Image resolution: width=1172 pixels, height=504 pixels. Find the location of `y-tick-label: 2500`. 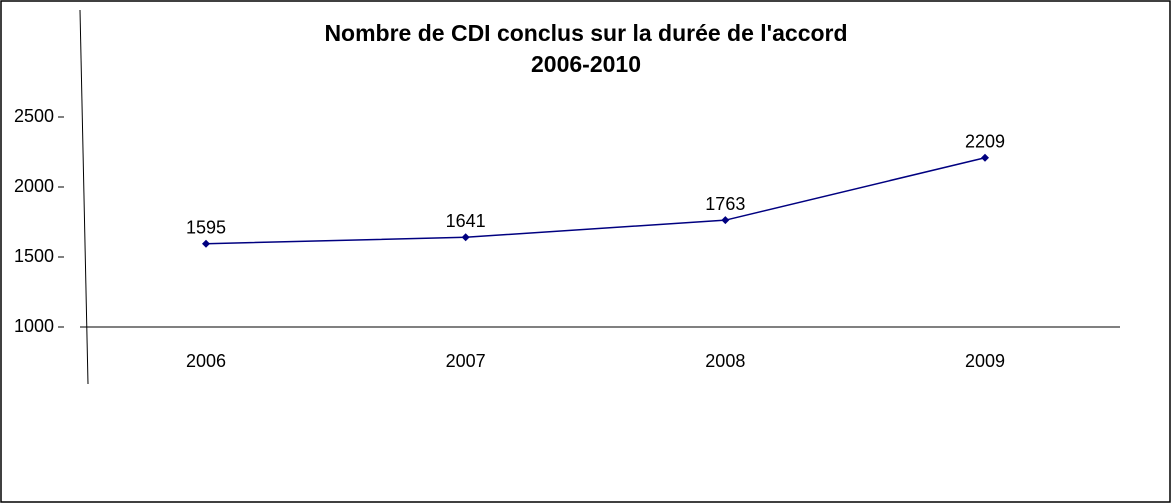

y-tick-label: 2500 is located at coordinates (34, 116).